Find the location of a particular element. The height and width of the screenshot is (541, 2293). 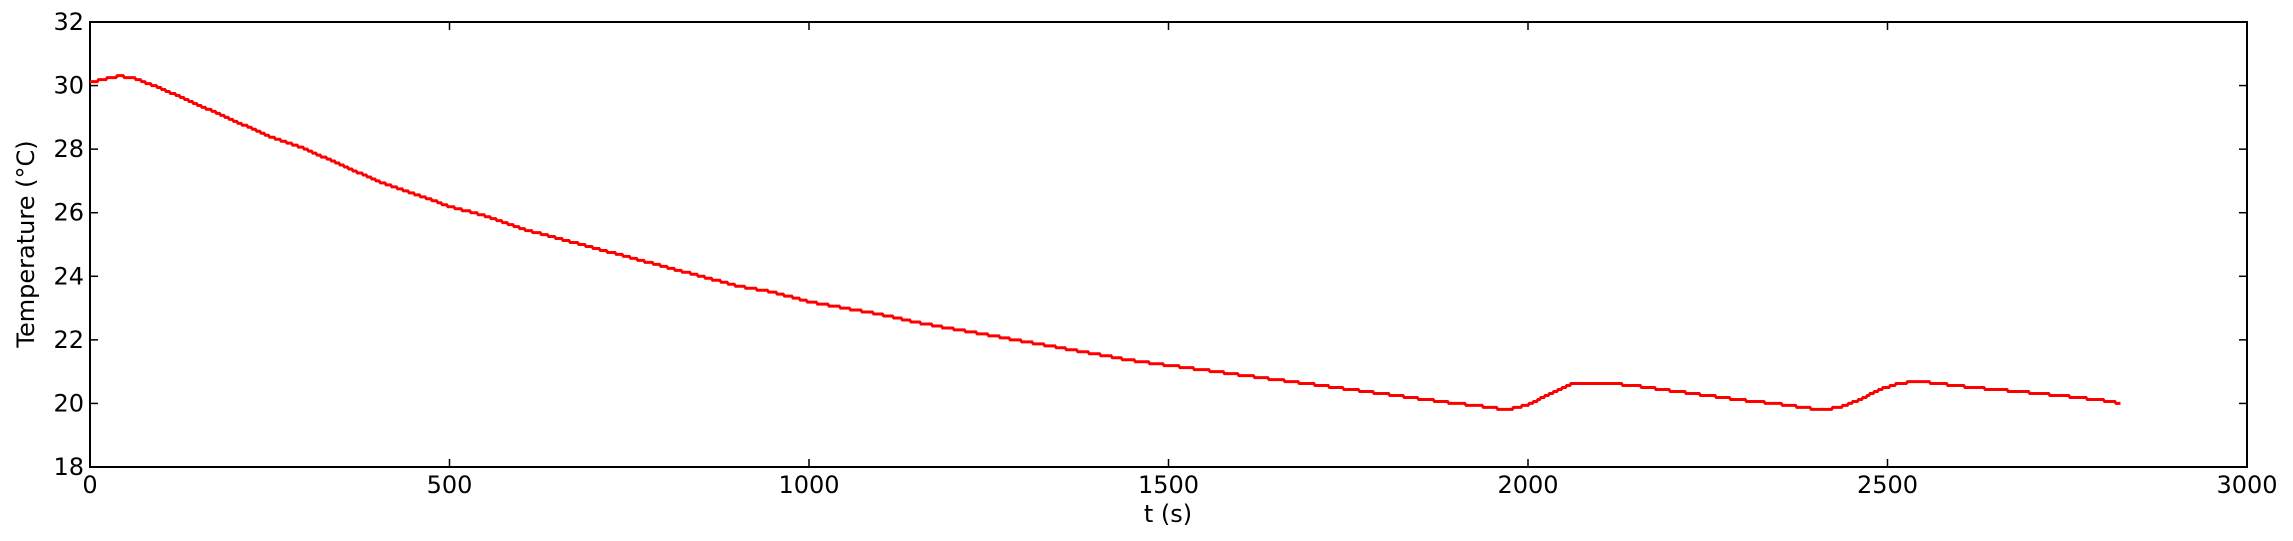

x-tick-label: 2000 is located at coordinates (1527, 485).